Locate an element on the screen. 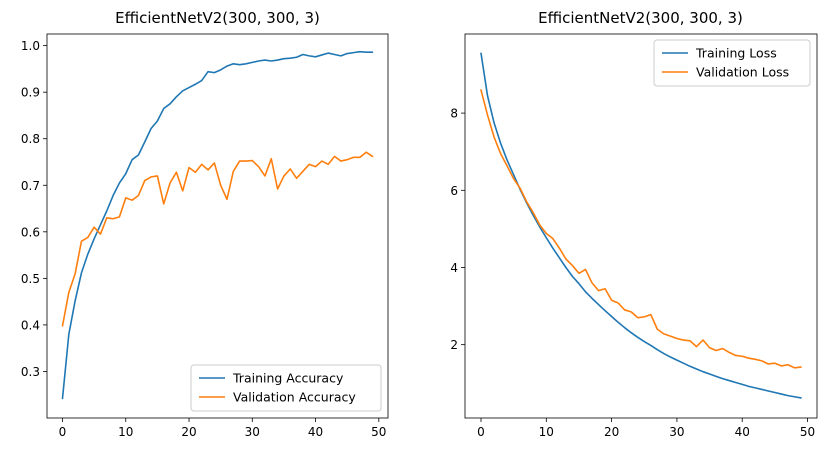 The image size is (826, 451). legend-label-validation-accuracy: Validation Accuracy is located at coordinates (294, 397).